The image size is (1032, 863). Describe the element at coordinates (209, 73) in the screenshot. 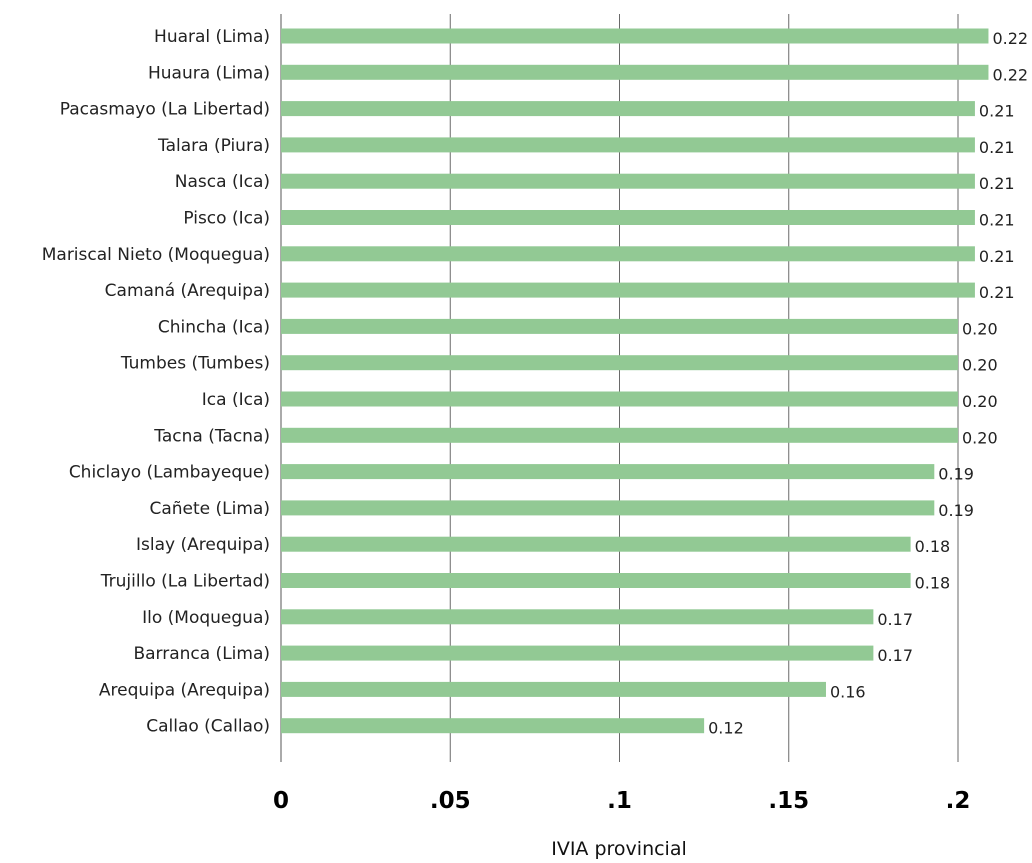

I see `category-label: Huaura (Lima)` at that location.